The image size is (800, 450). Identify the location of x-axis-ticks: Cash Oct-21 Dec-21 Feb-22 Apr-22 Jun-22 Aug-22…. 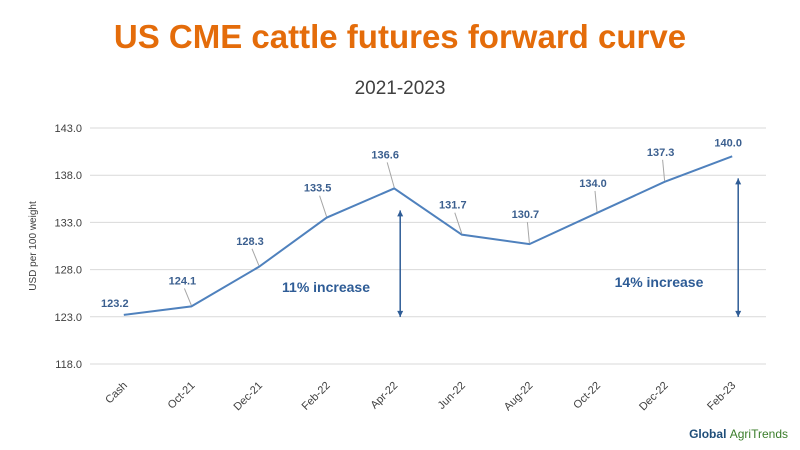
(420, 397).